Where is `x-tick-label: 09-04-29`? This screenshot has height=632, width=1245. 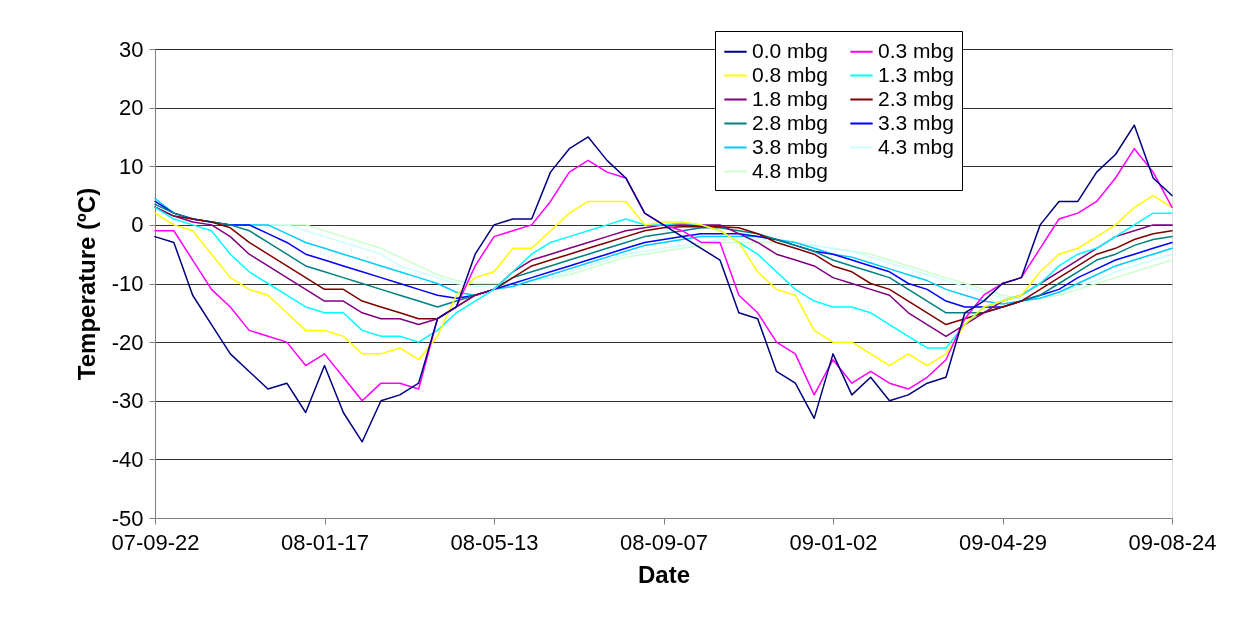 x-tick-label: 09-04-29 is located at coordinates (1003, 542).